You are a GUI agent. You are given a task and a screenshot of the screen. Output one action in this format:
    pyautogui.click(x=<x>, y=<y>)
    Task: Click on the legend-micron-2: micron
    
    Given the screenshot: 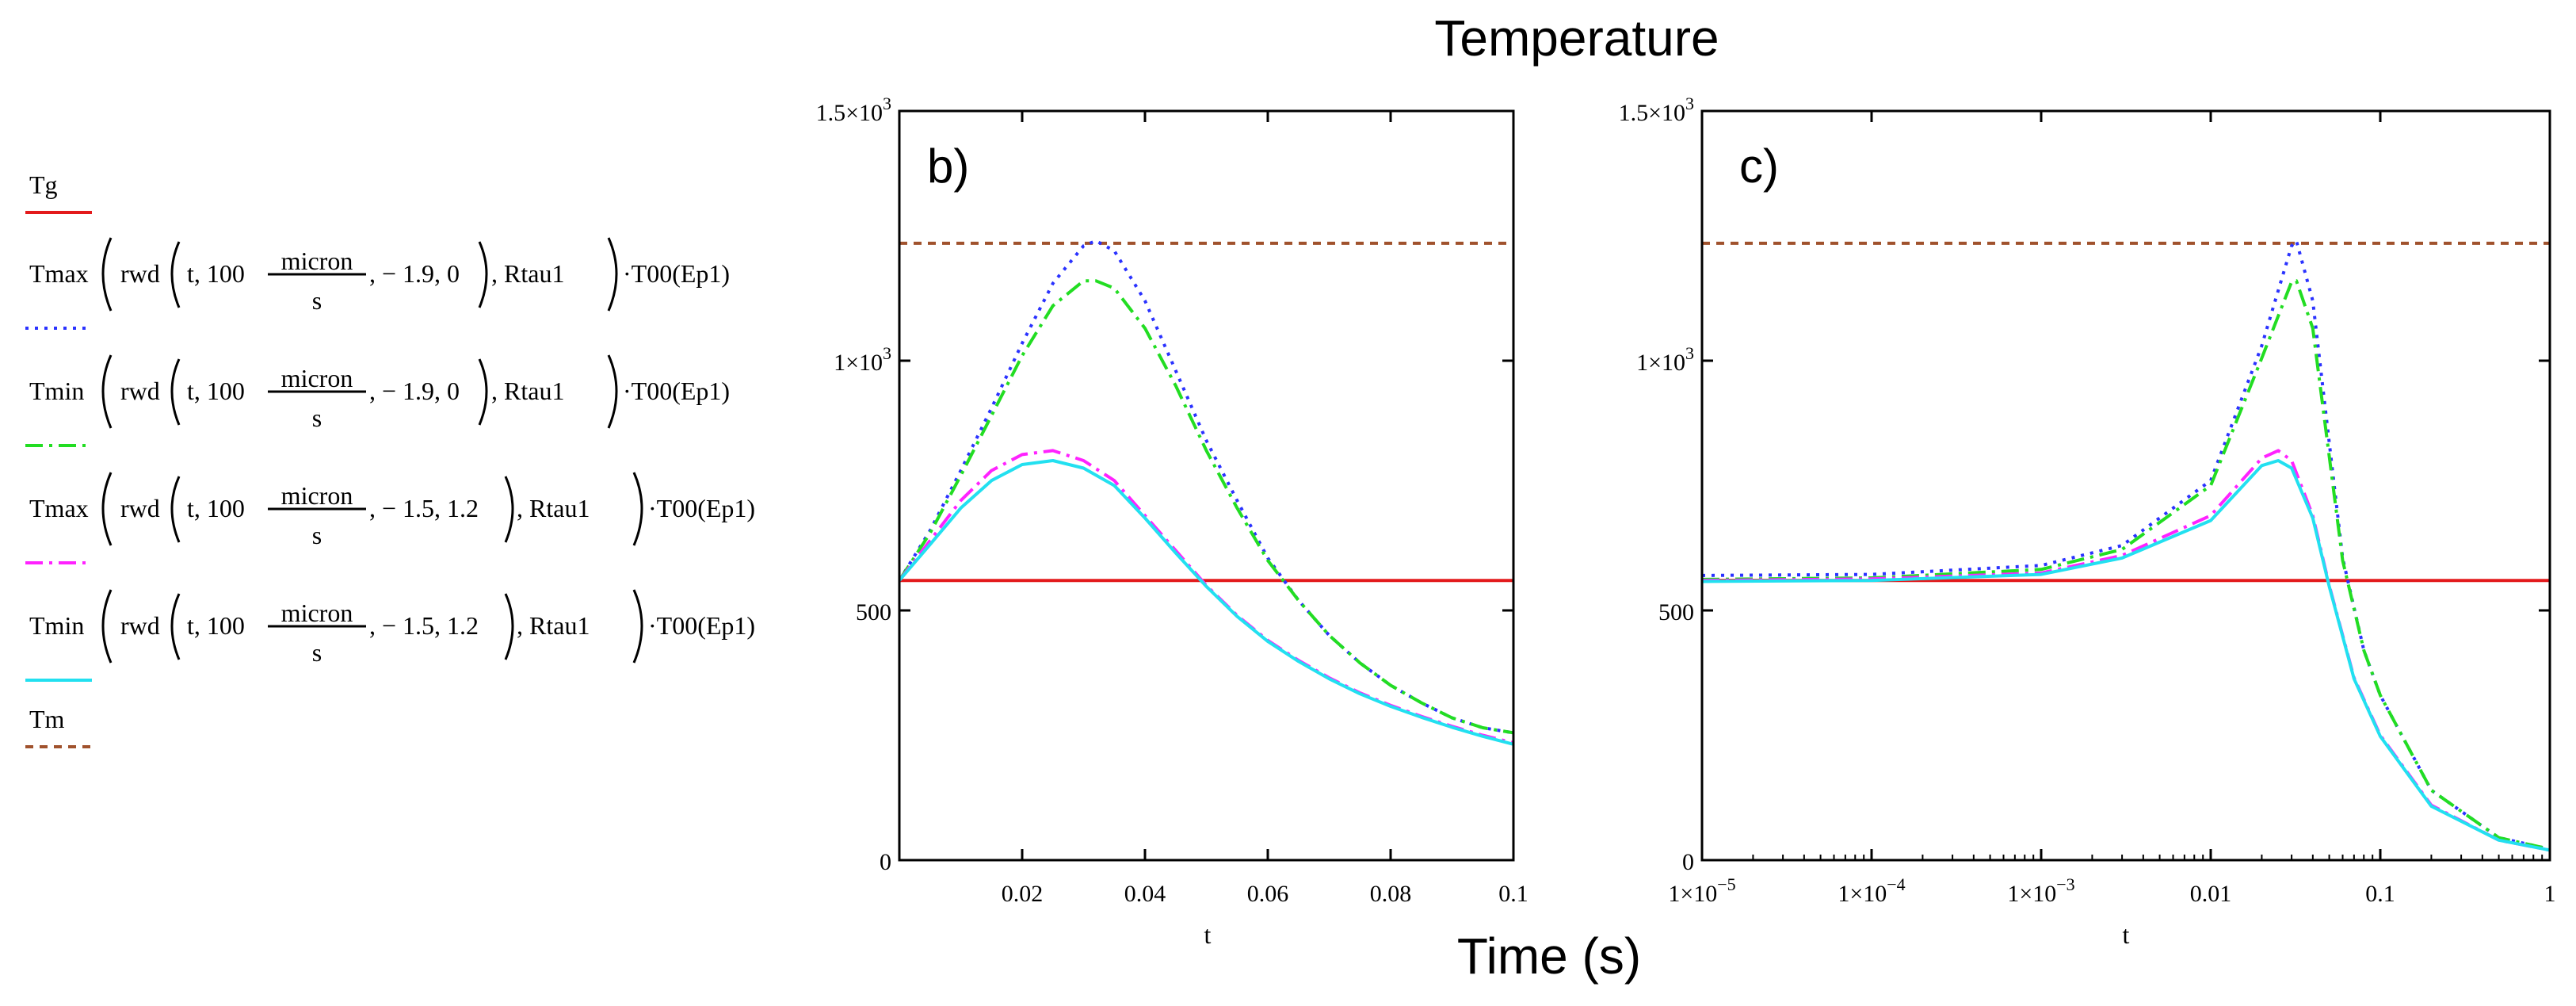 What is the action you would take?
    pyautogui.click(x=317, y=378)
    